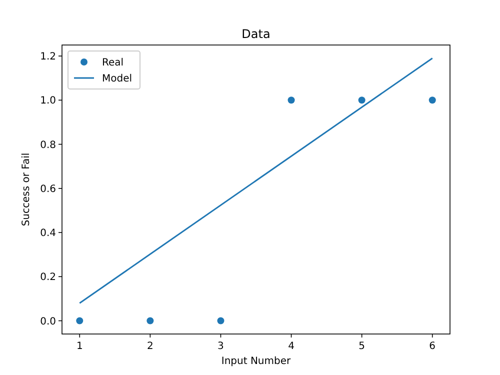 The height and width of the screenshot is (375, 500). Describe the element at coordinates (48, 57) in the screenshot. I see `y-tick-label: 1.2` at that location.